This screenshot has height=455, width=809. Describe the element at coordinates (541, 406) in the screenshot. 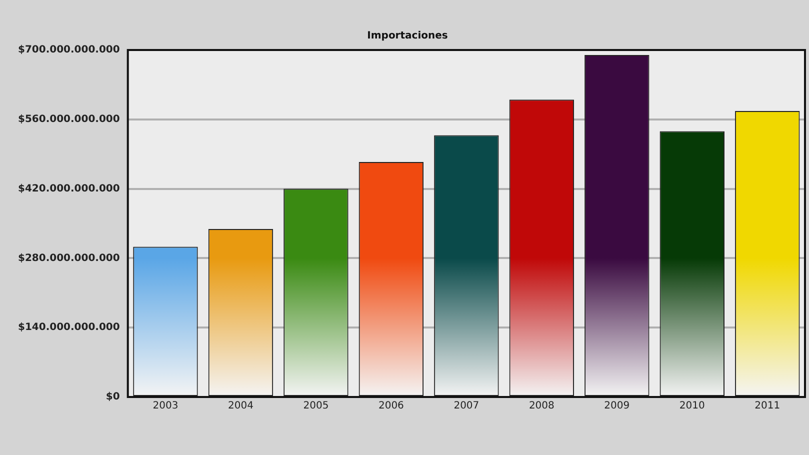

I see `x-tick-label: 2008` at that location.